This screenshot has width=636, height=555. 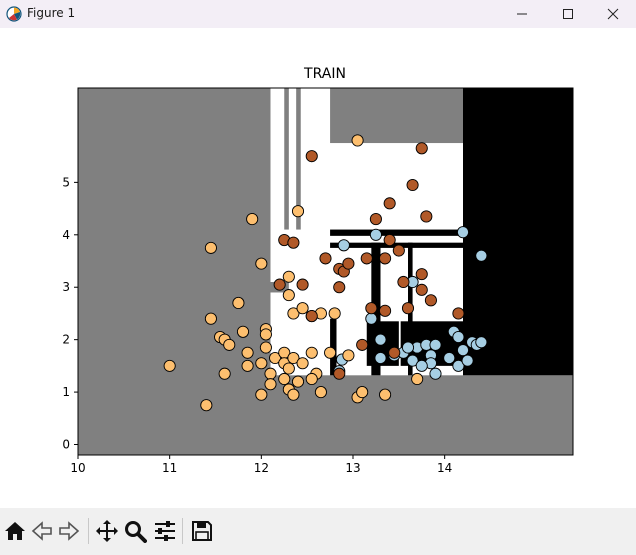 I want to click on pan-button, so click(x=107, y=531).